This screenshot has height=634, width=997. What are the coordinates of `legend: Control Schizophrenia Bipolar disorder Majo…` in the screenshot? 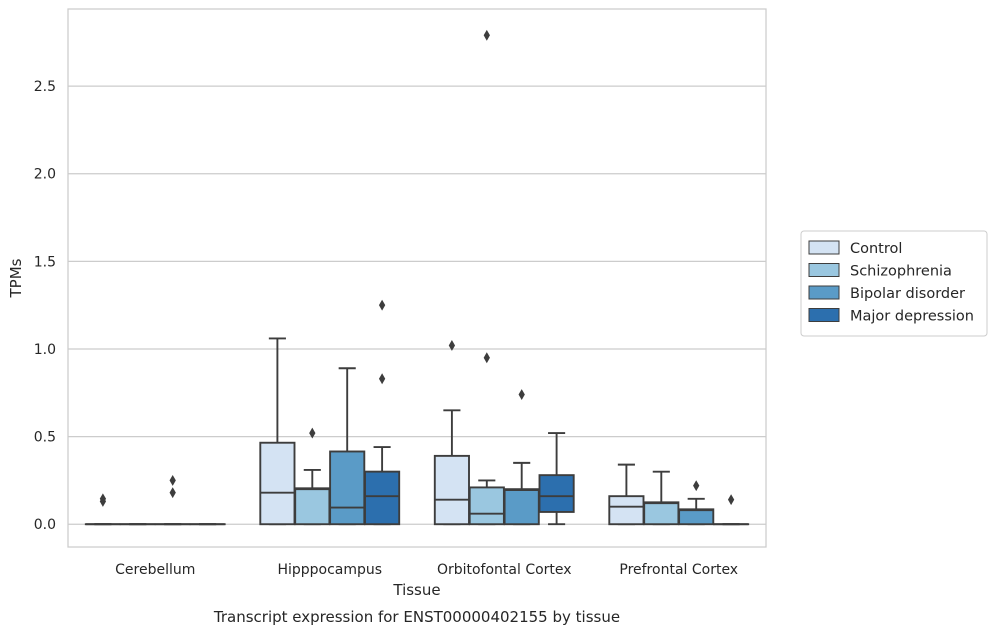 It's located at (894, 283).